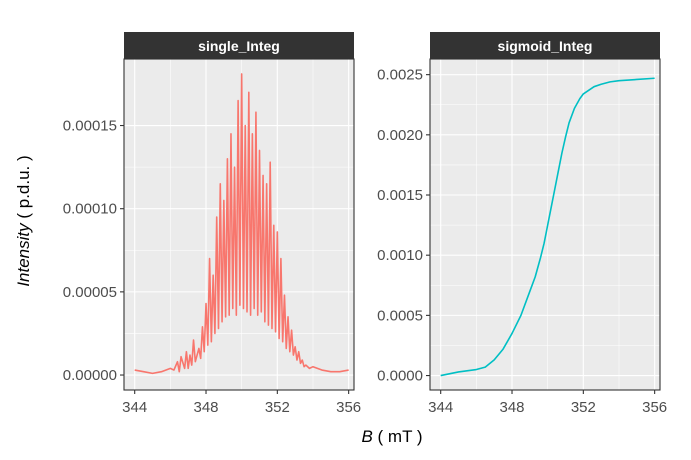 This screenshot has width=691, height=460. What do you see at coordinates (90, 375) in the screenshot?
I see `y-tick-label: 0.00000` at bounding box center [90, 375].